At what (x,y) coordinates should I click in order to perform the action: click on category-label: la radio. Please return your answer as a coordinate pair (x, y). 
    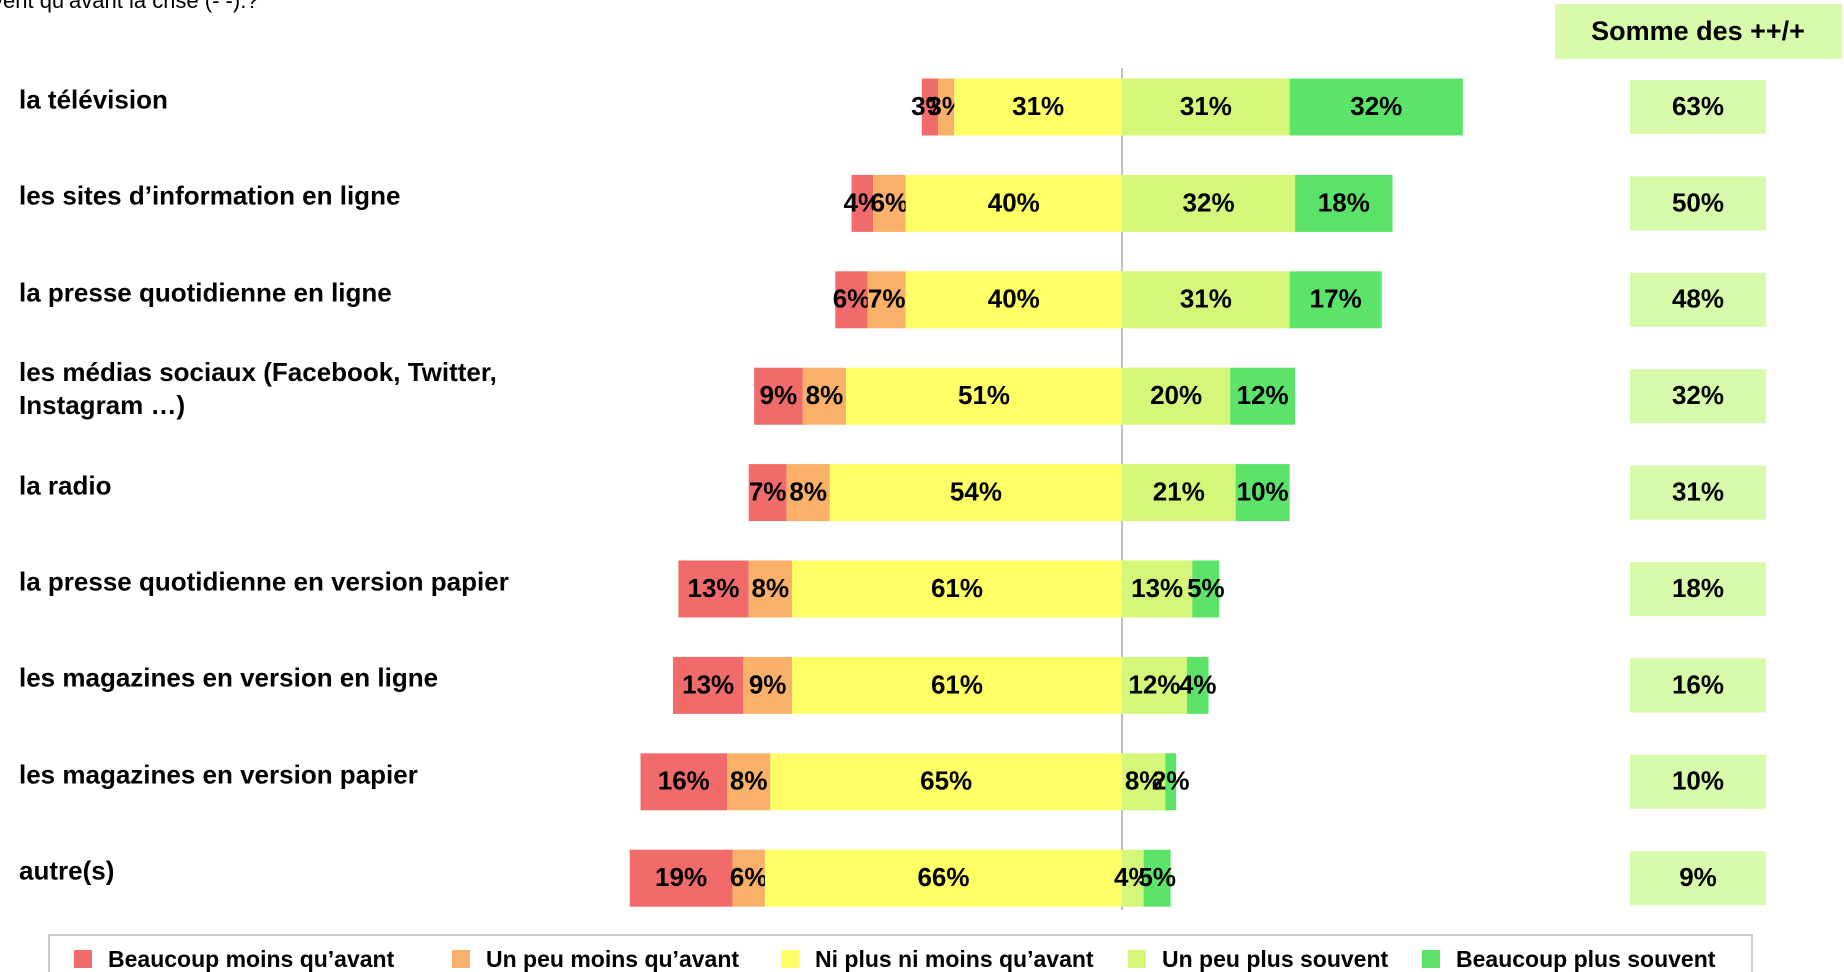
    Looking at the image, I should click on (65, 485).